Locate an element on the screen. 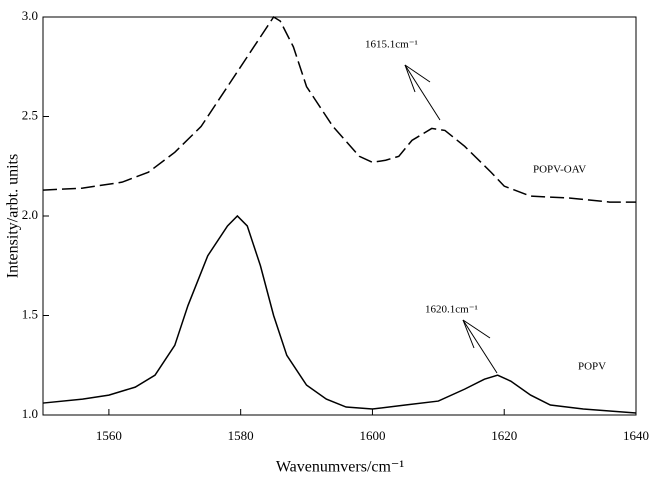 This screenshot has width=655, height=484. y-tick-label: 2.5 is located at coordinates (30, 114).